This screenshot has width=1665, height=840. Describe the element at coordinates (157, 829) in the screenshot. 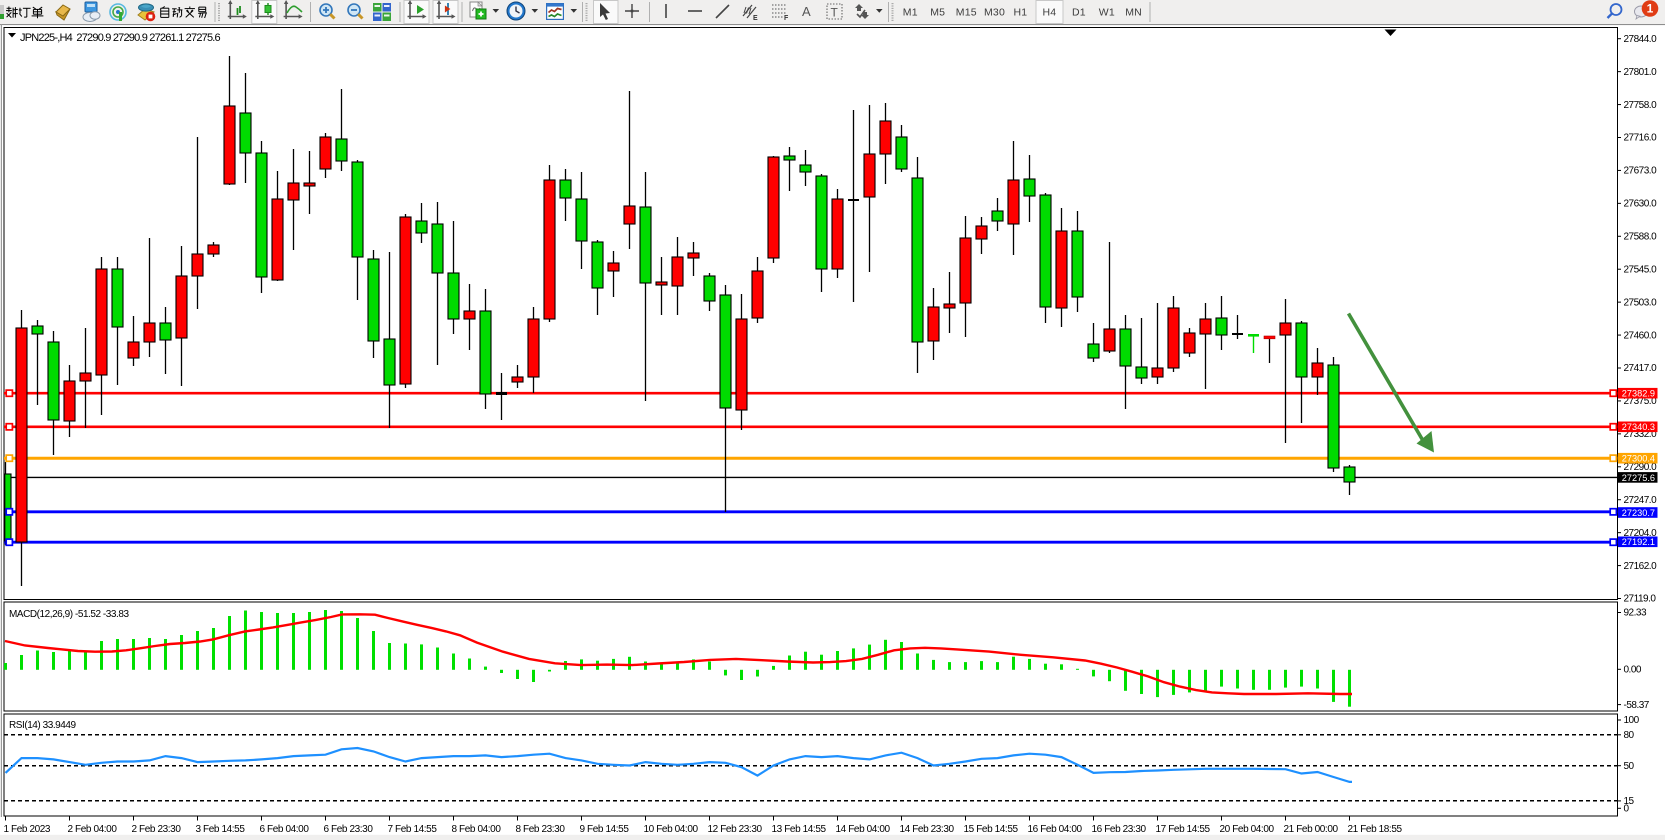

I see `svg-text: 2 Feb 23:30` at that location.